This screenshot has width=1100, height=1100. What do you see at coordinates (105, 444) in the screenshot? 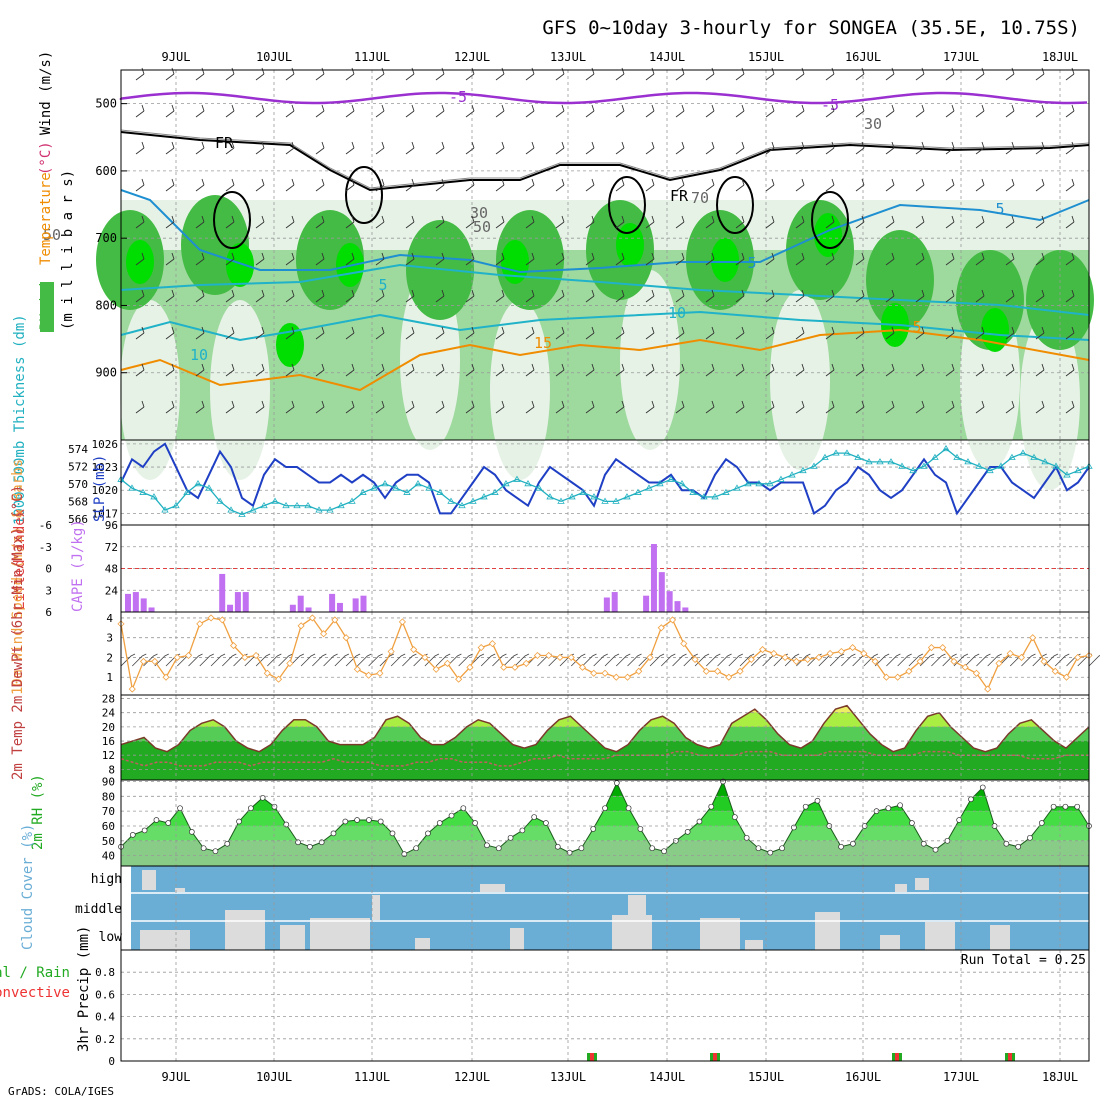
I see `ytick-label: 1026` at bounding box center [105, 444].